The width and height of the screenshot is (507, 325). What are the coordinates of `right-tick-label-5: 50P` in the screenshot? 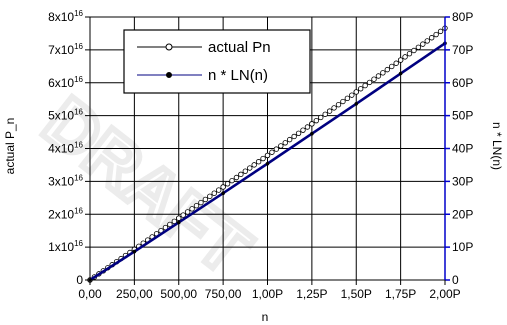 It's located at (462, 116).